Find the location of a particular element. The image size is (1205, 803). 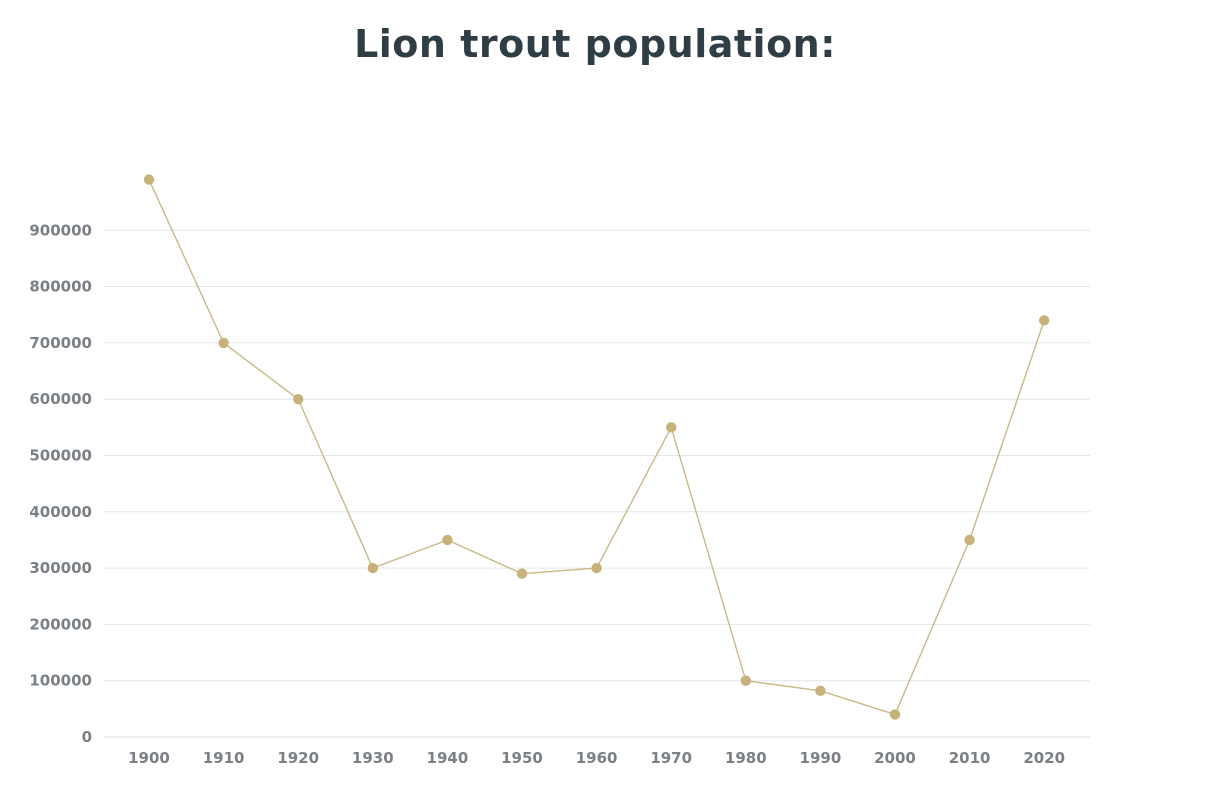

y-tick-label: 900000 is located at coordinates (60, 230).